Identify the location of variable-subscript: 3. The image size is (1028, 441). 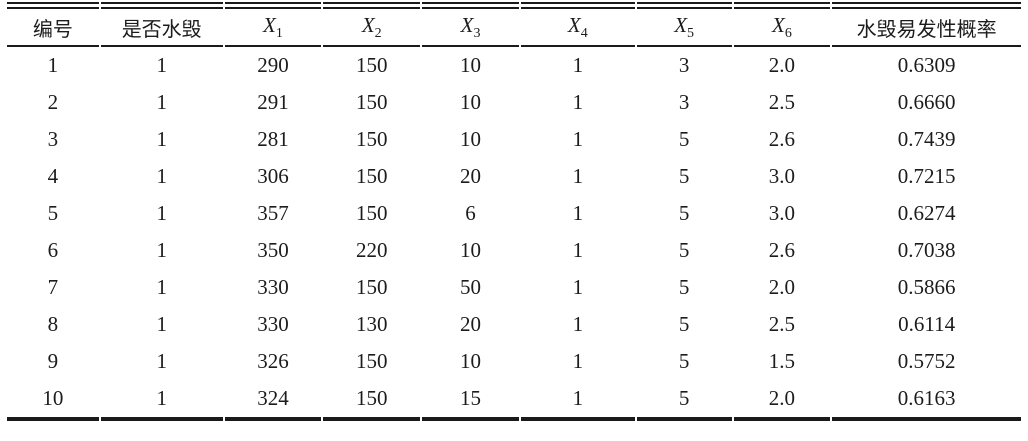
(477, 33).